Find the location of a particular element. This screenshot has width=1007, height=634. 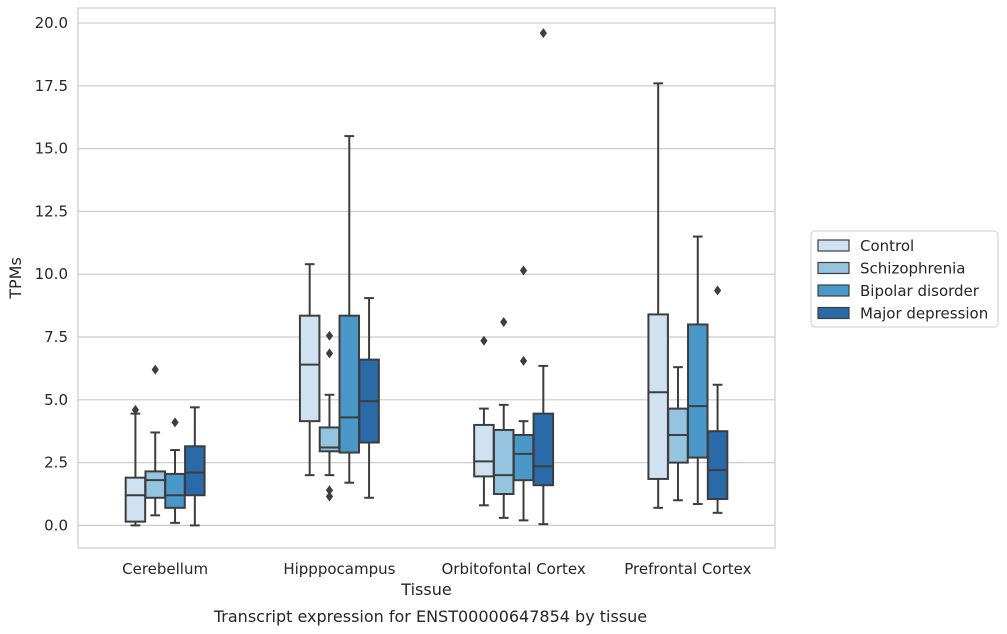

y-tick-label: 20.0 is located at coordinates (51, 23).